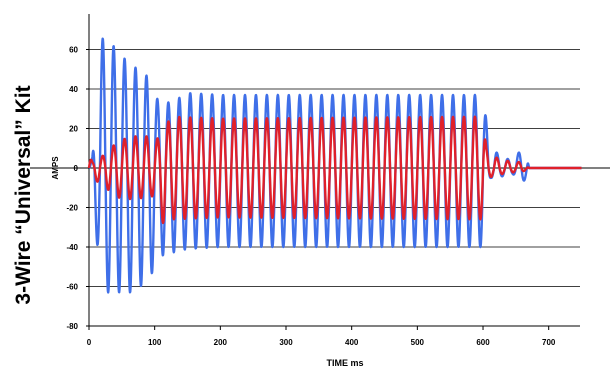 This screenshot has height=368, width=610. What do you see at coordinates (77, 188) in the screenshot?
I see `y-tick-labels: 60 40 20 0 -20 -40 -60 -80` at bounding box center [77, 188].